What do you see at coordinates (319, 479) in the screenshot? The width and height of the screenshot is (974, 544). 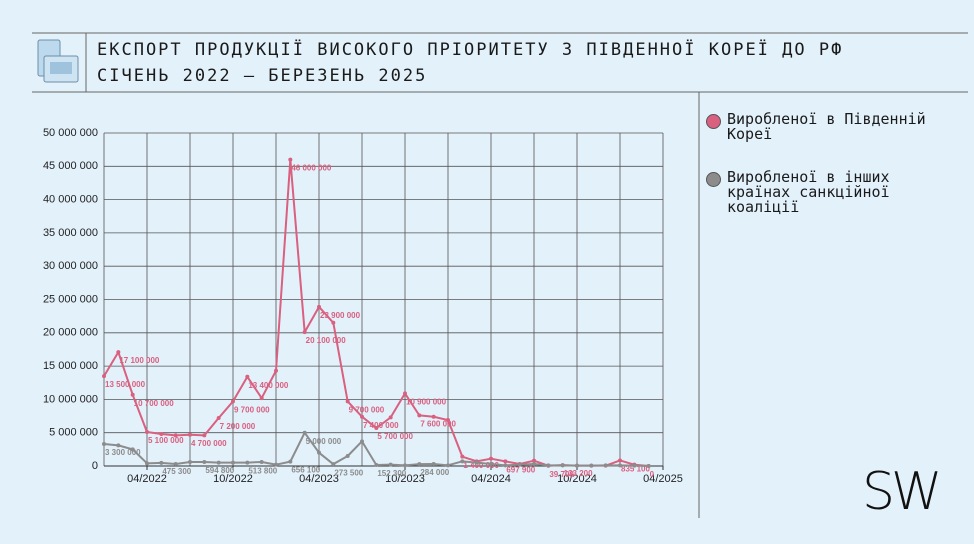 I see `x-tick-label: 04/2023` at bounding box center [319, 479].